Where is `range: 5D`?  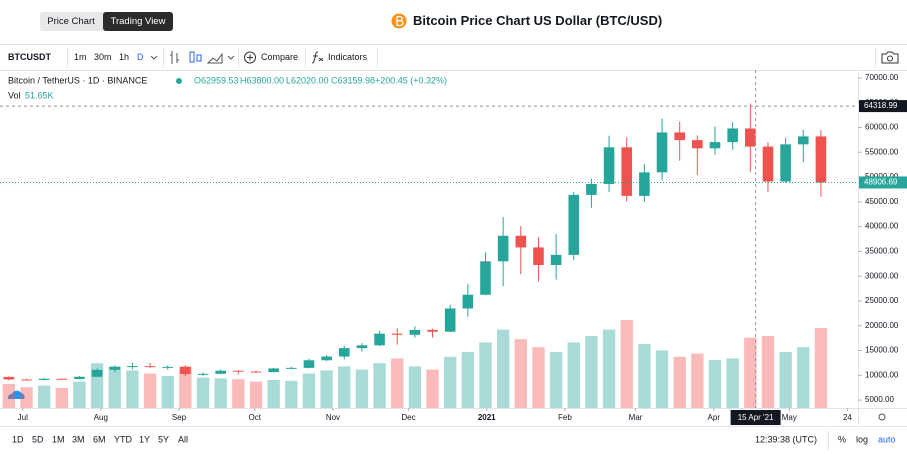 range: 5D is located at coordinates (38, 439).